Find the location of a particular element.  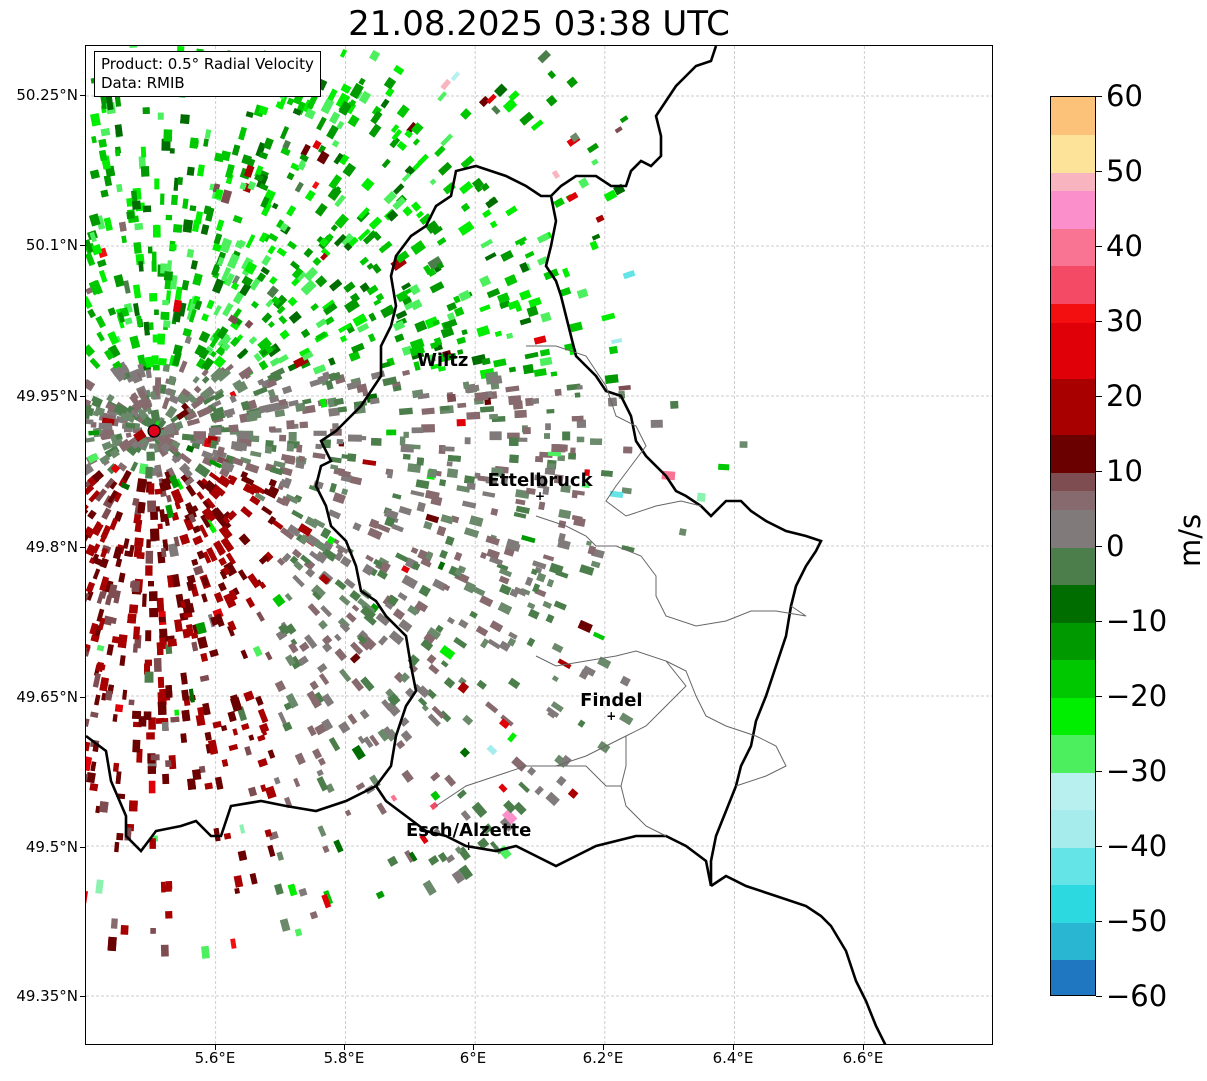

city-label: Esch/Alzette is located at coordinates (468, 830).